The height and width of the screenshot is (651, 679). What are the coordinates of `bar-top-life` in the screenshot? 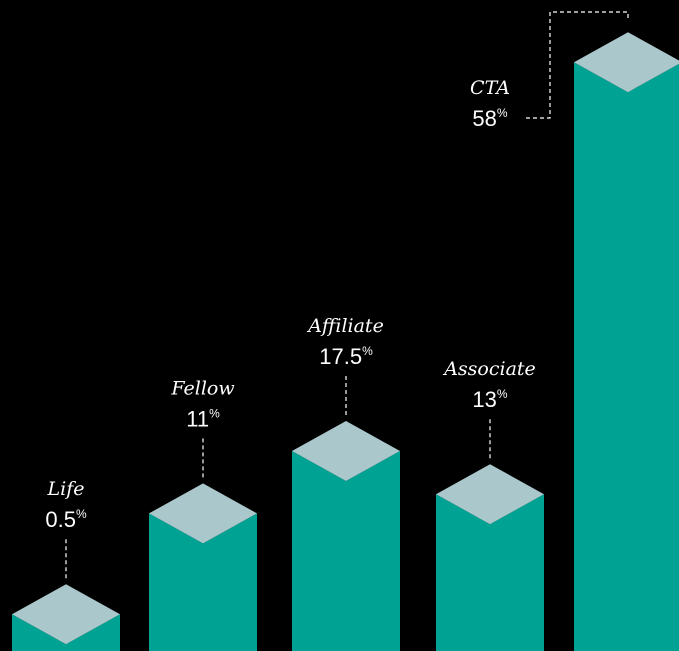 It's located at (66, 614).